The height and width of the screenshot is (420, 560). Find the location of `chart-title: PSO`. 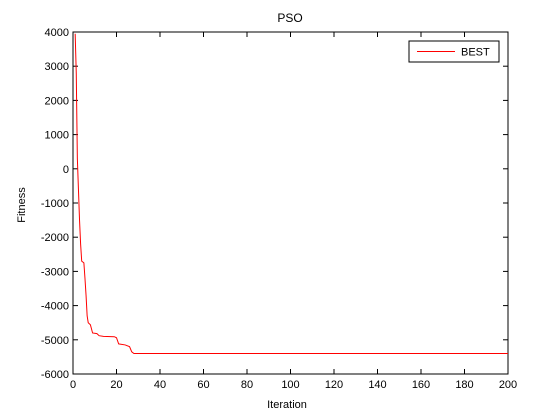

chart-title: PSO is located at coordinates (289, 18).